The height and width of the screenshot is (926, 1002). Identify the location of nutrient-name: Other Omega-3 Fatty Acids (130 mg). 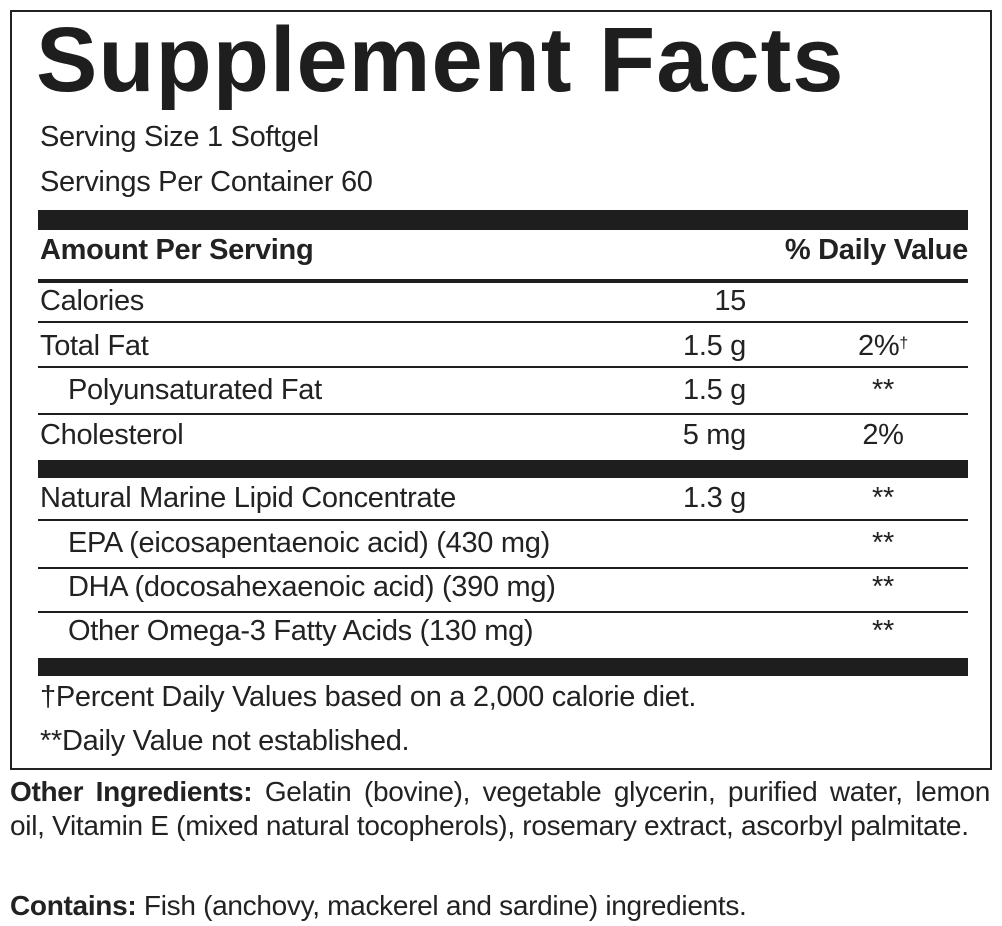
(301, 631).